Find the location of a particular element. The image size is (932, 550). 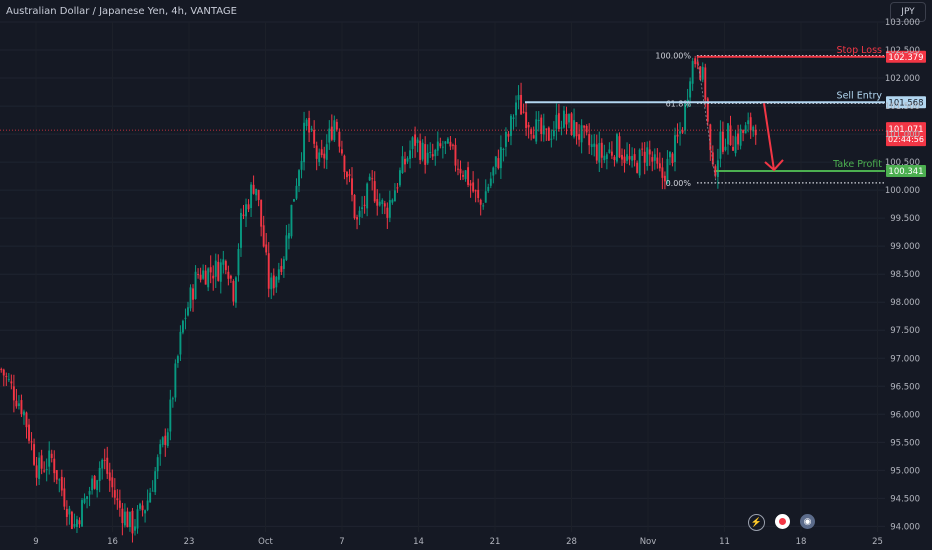

record-icon is located at coordinates (782, 521).